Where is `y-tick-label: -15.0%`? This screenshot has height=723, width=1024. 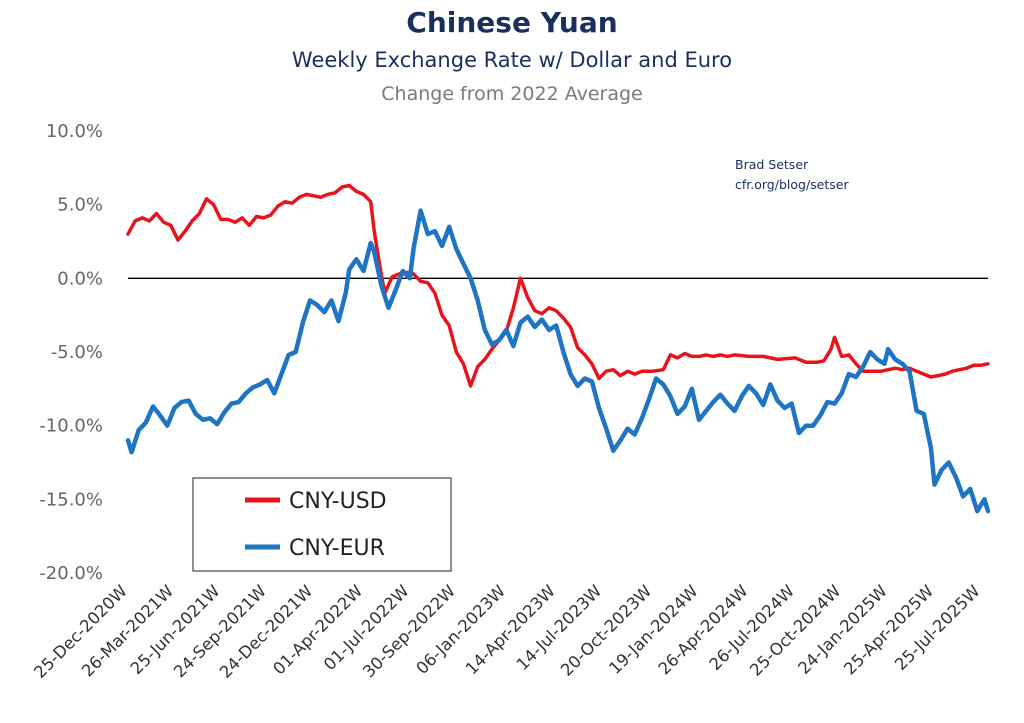
y-tick-label: -15.0% is located at coordinates (71, 499).